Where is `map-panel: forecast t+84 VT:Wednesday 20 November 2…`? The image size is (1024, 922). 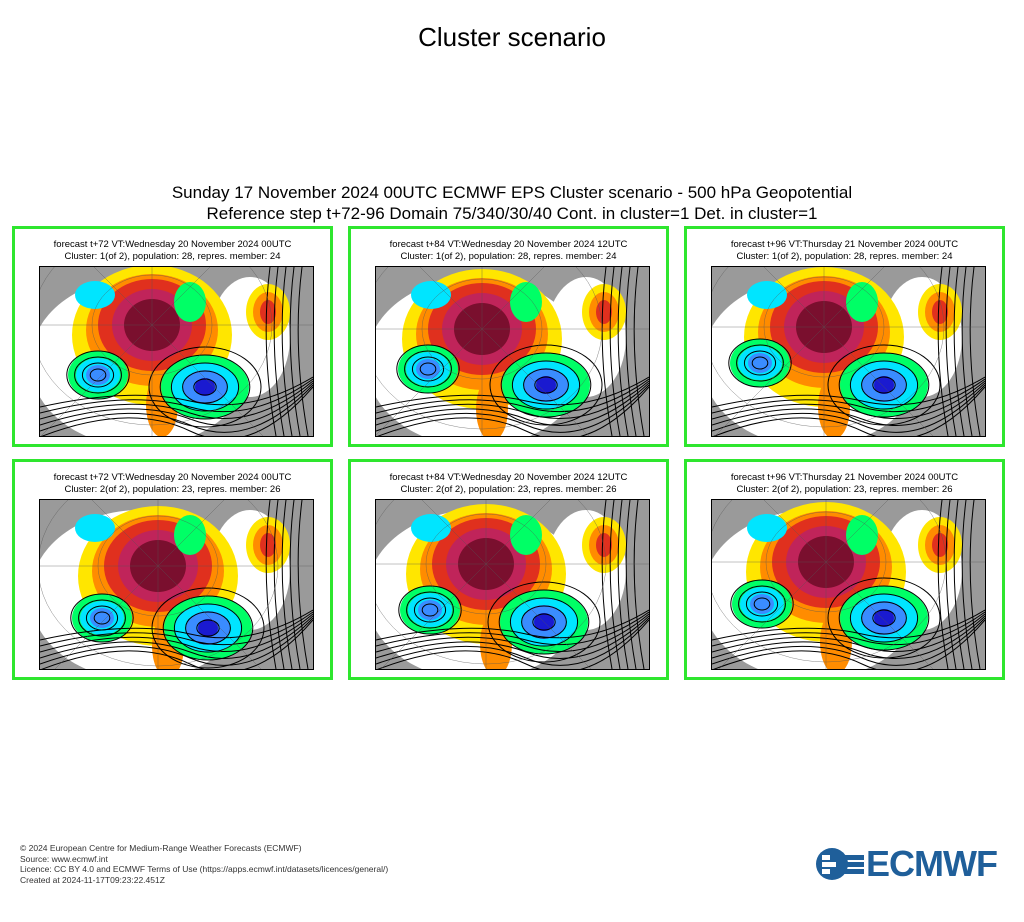
map-panel: forecast t+84 VT:Wednesday 20 November 2… is located at coordinates (508, 336).